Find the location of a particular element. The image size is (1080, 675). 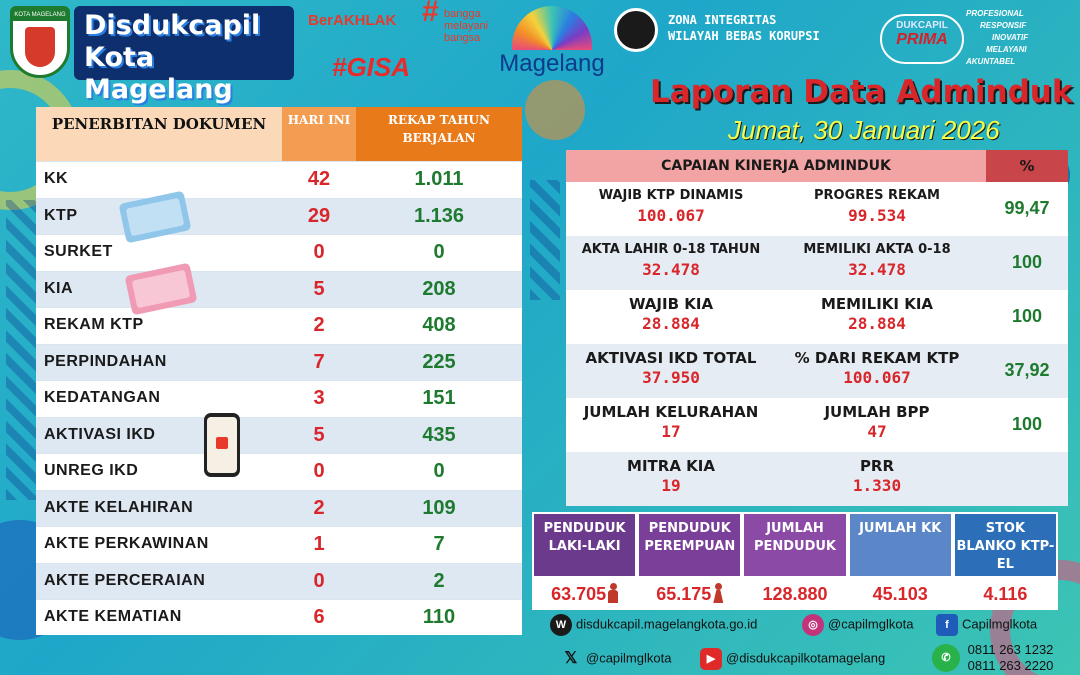

metric-value: 47 is located at coordinates (877, 431).